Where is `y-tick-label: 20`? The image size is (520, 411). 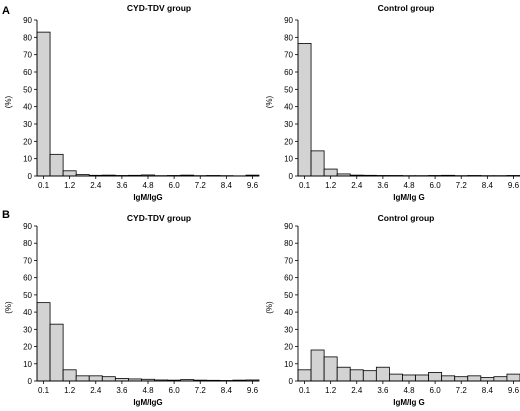 y-tick-label: 20 is located at coordinates (27, 347).